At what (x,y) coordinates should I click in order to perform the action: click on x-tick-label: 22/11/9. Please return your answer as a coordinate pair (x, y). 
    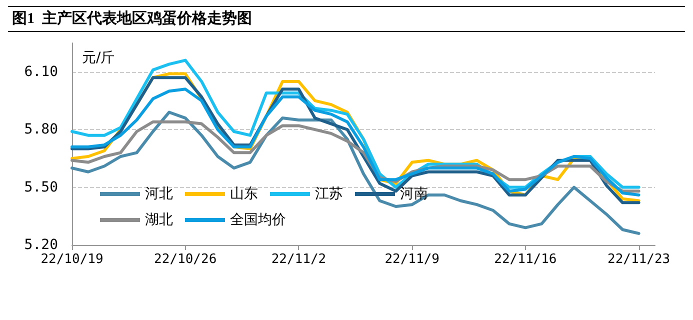
    Looking at the image, I should click on (412, 259).